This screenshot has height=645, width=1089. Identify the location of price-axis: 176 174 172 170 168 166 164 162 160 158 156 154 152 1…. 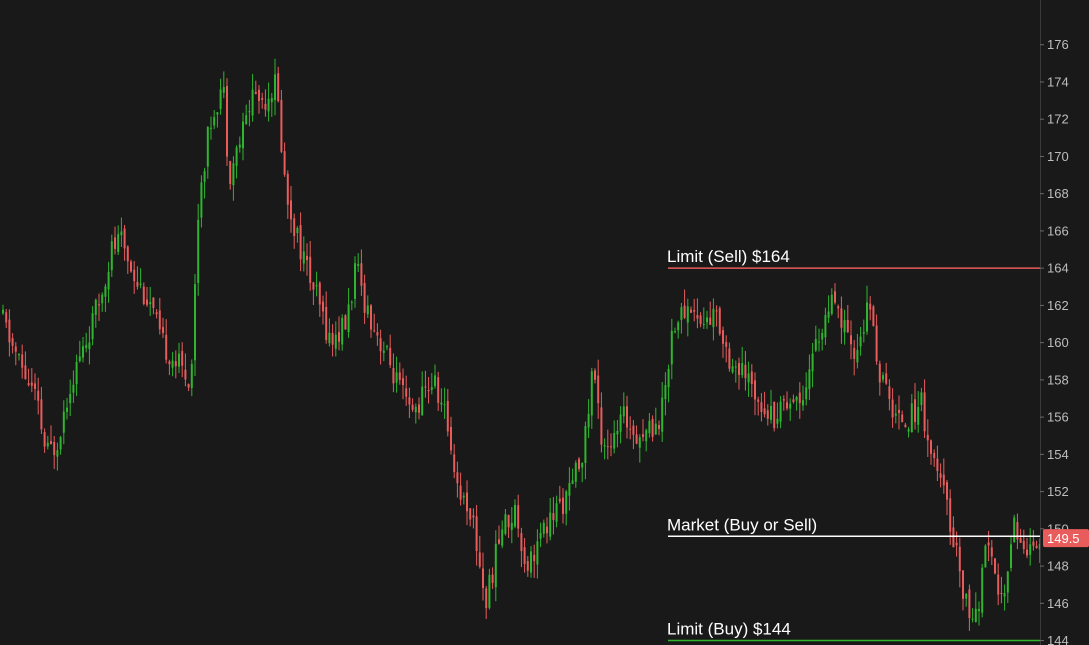
(1054, 341).